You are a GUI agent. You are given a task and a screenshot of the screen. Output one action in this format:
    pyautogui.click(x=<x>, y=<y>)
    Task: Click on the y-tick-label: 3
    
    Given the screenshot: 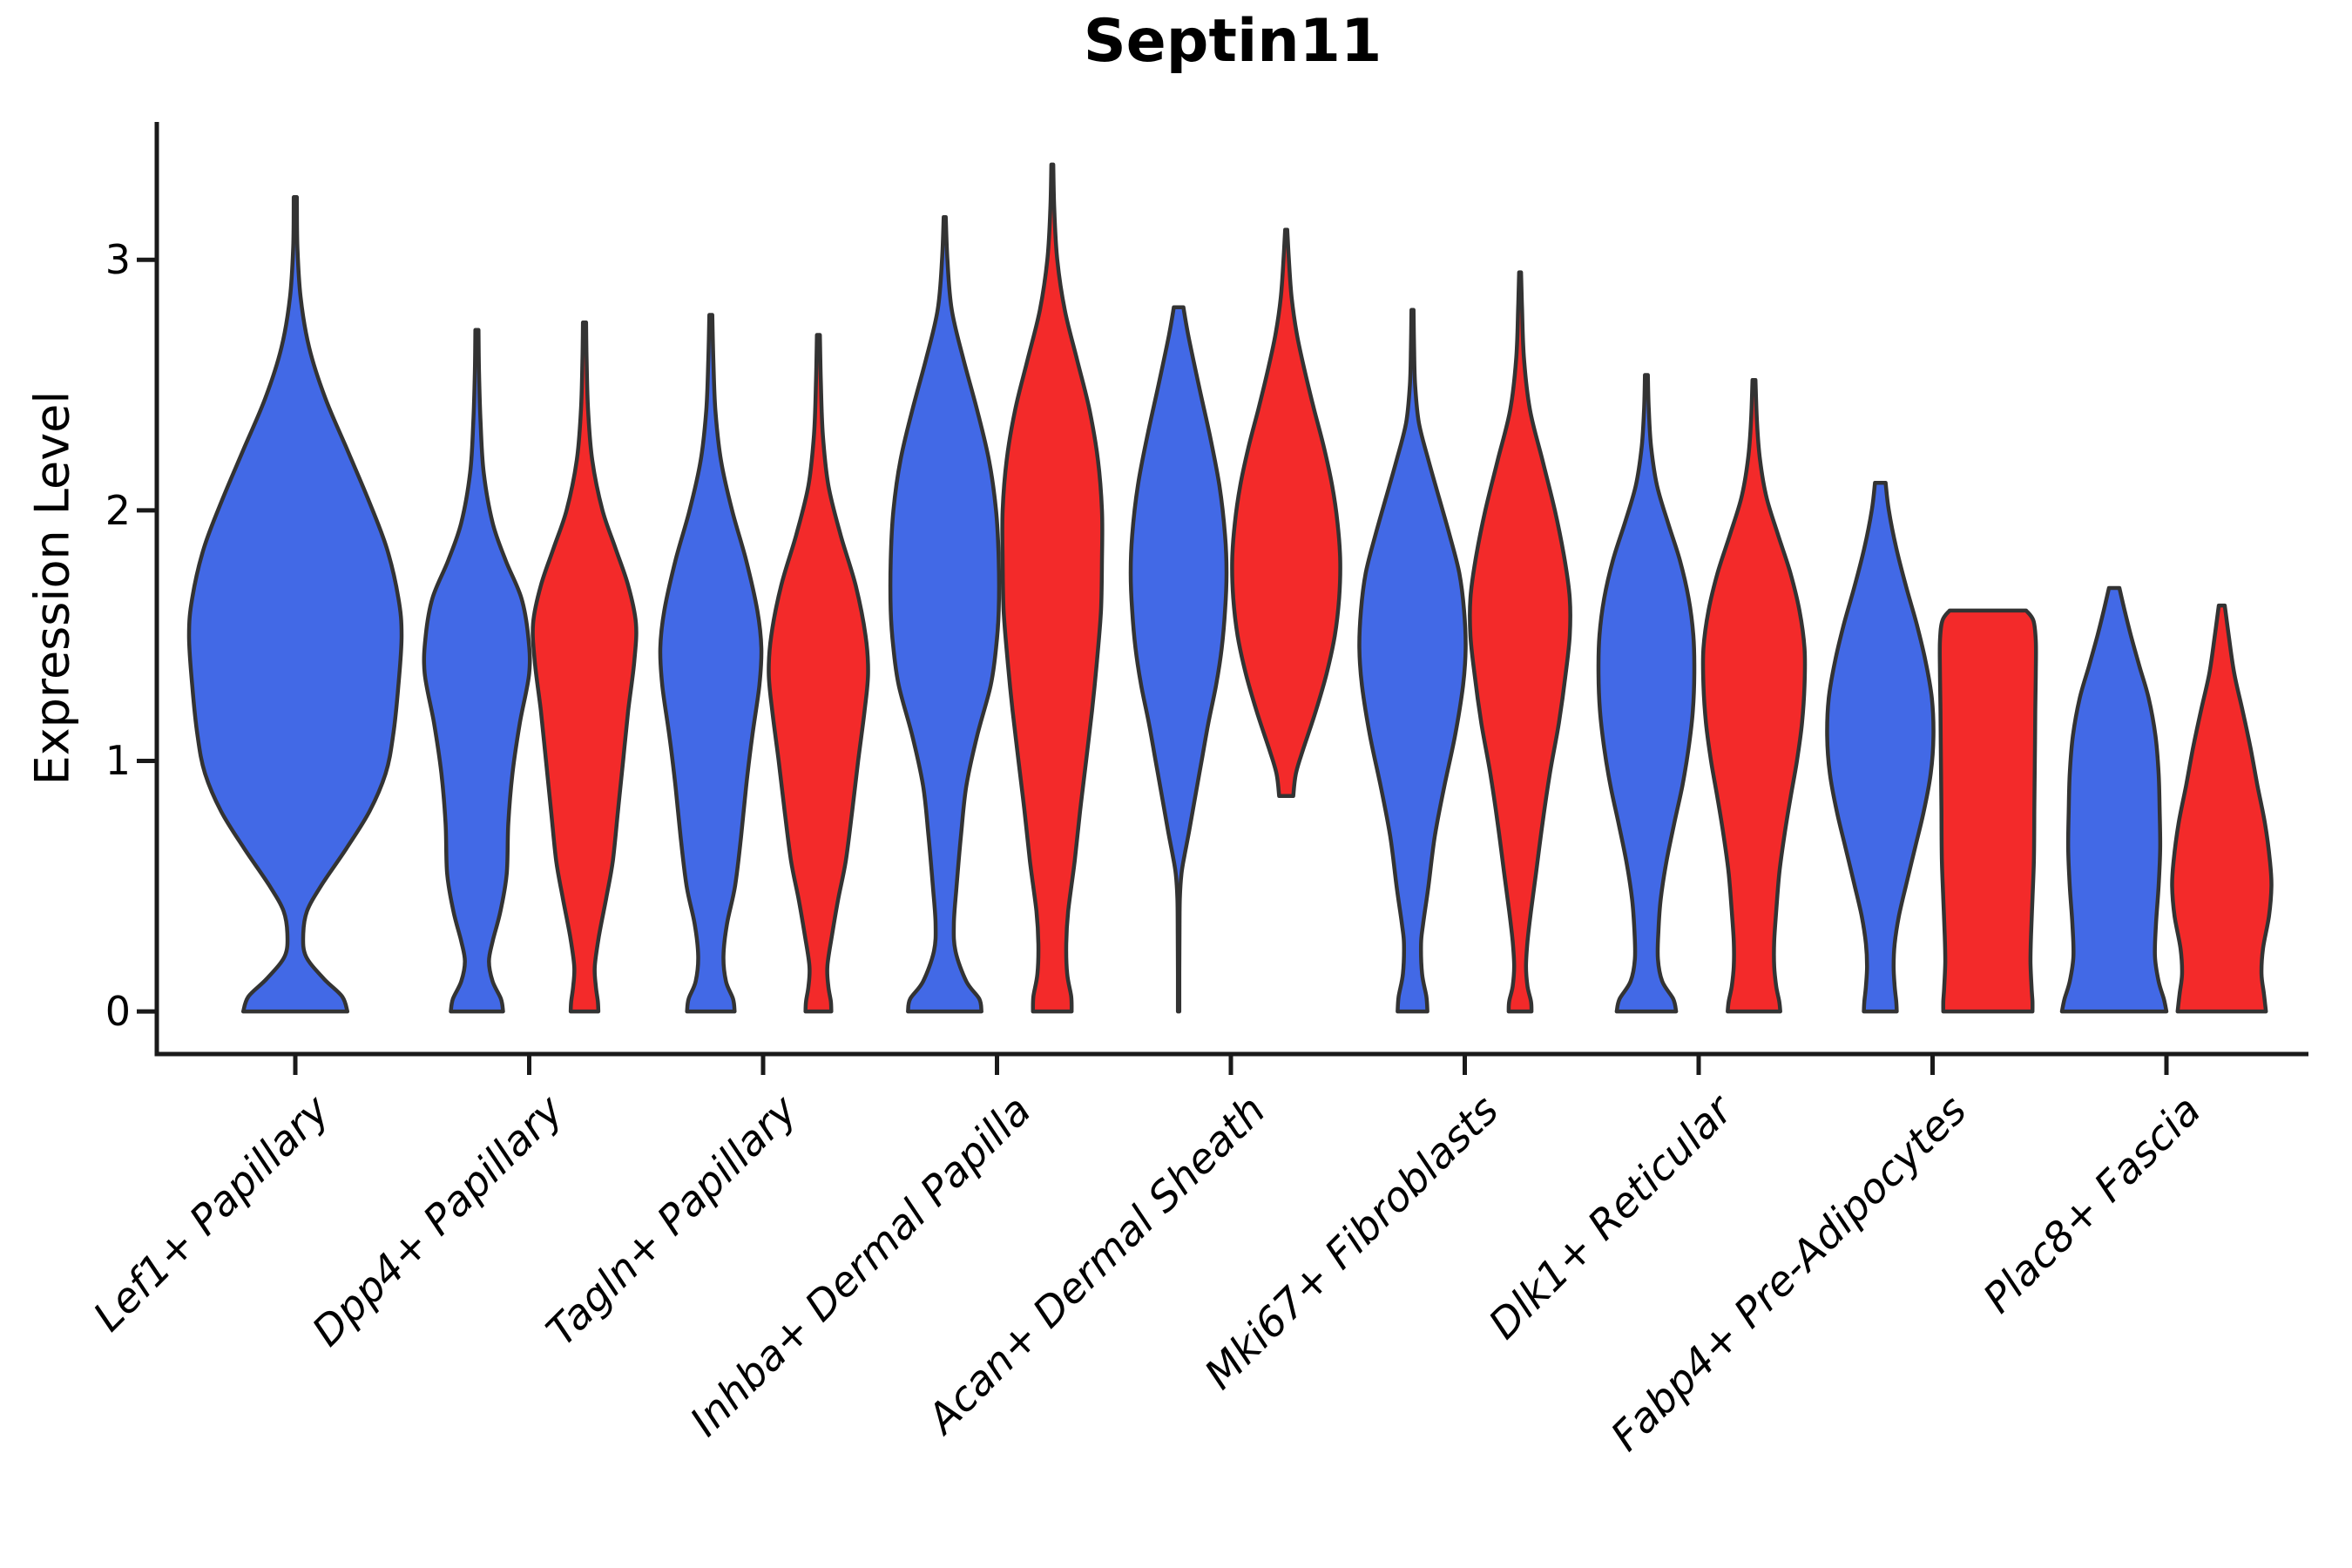 What is the action you would take?
    pyautogui.click(x=118, y=260)
    